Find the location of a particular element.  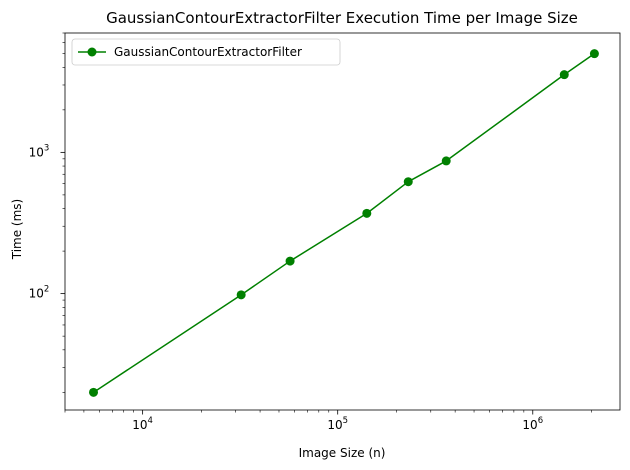

legend-box is located at coordinates (206, 52).